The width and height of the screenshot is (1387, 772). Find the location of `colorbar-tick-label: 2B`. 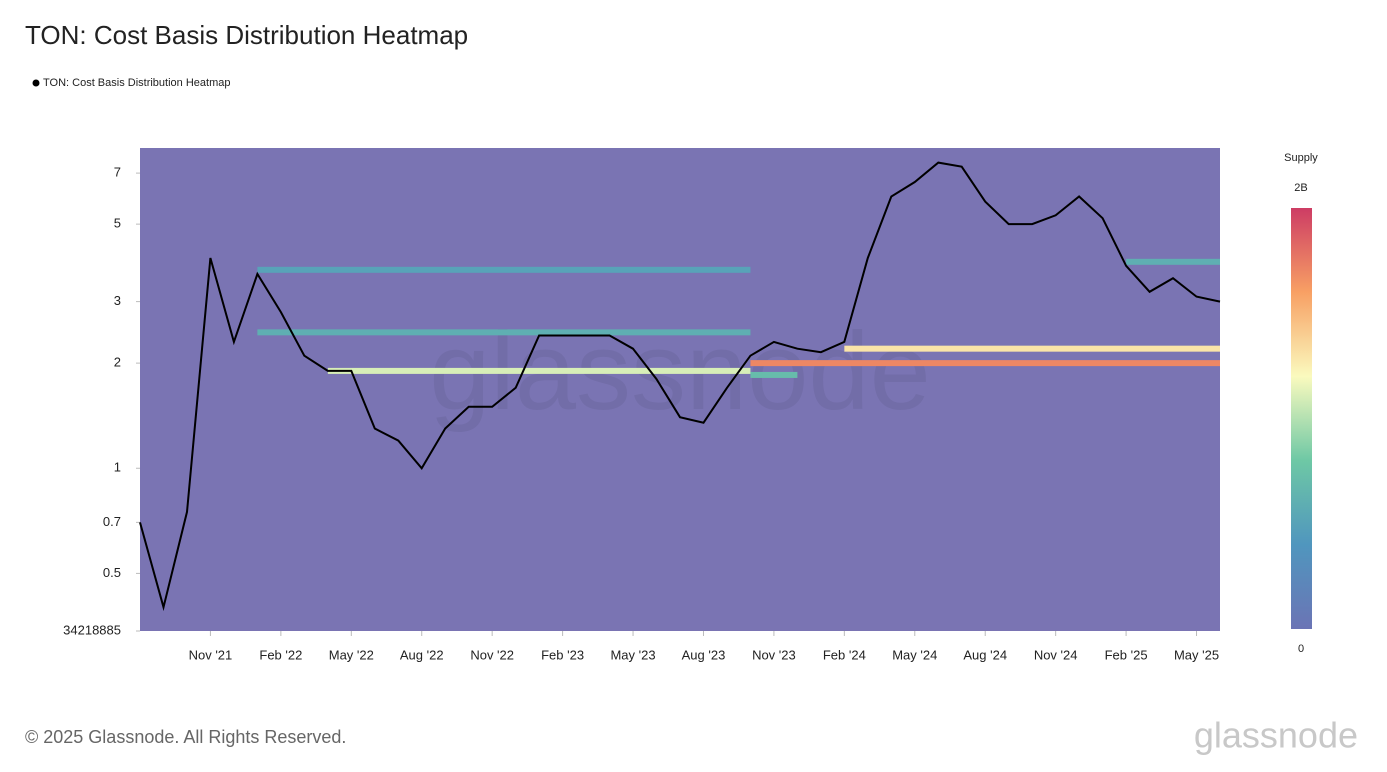

colorbar-tick-label: 2B is located at coordinates (1300, 188).